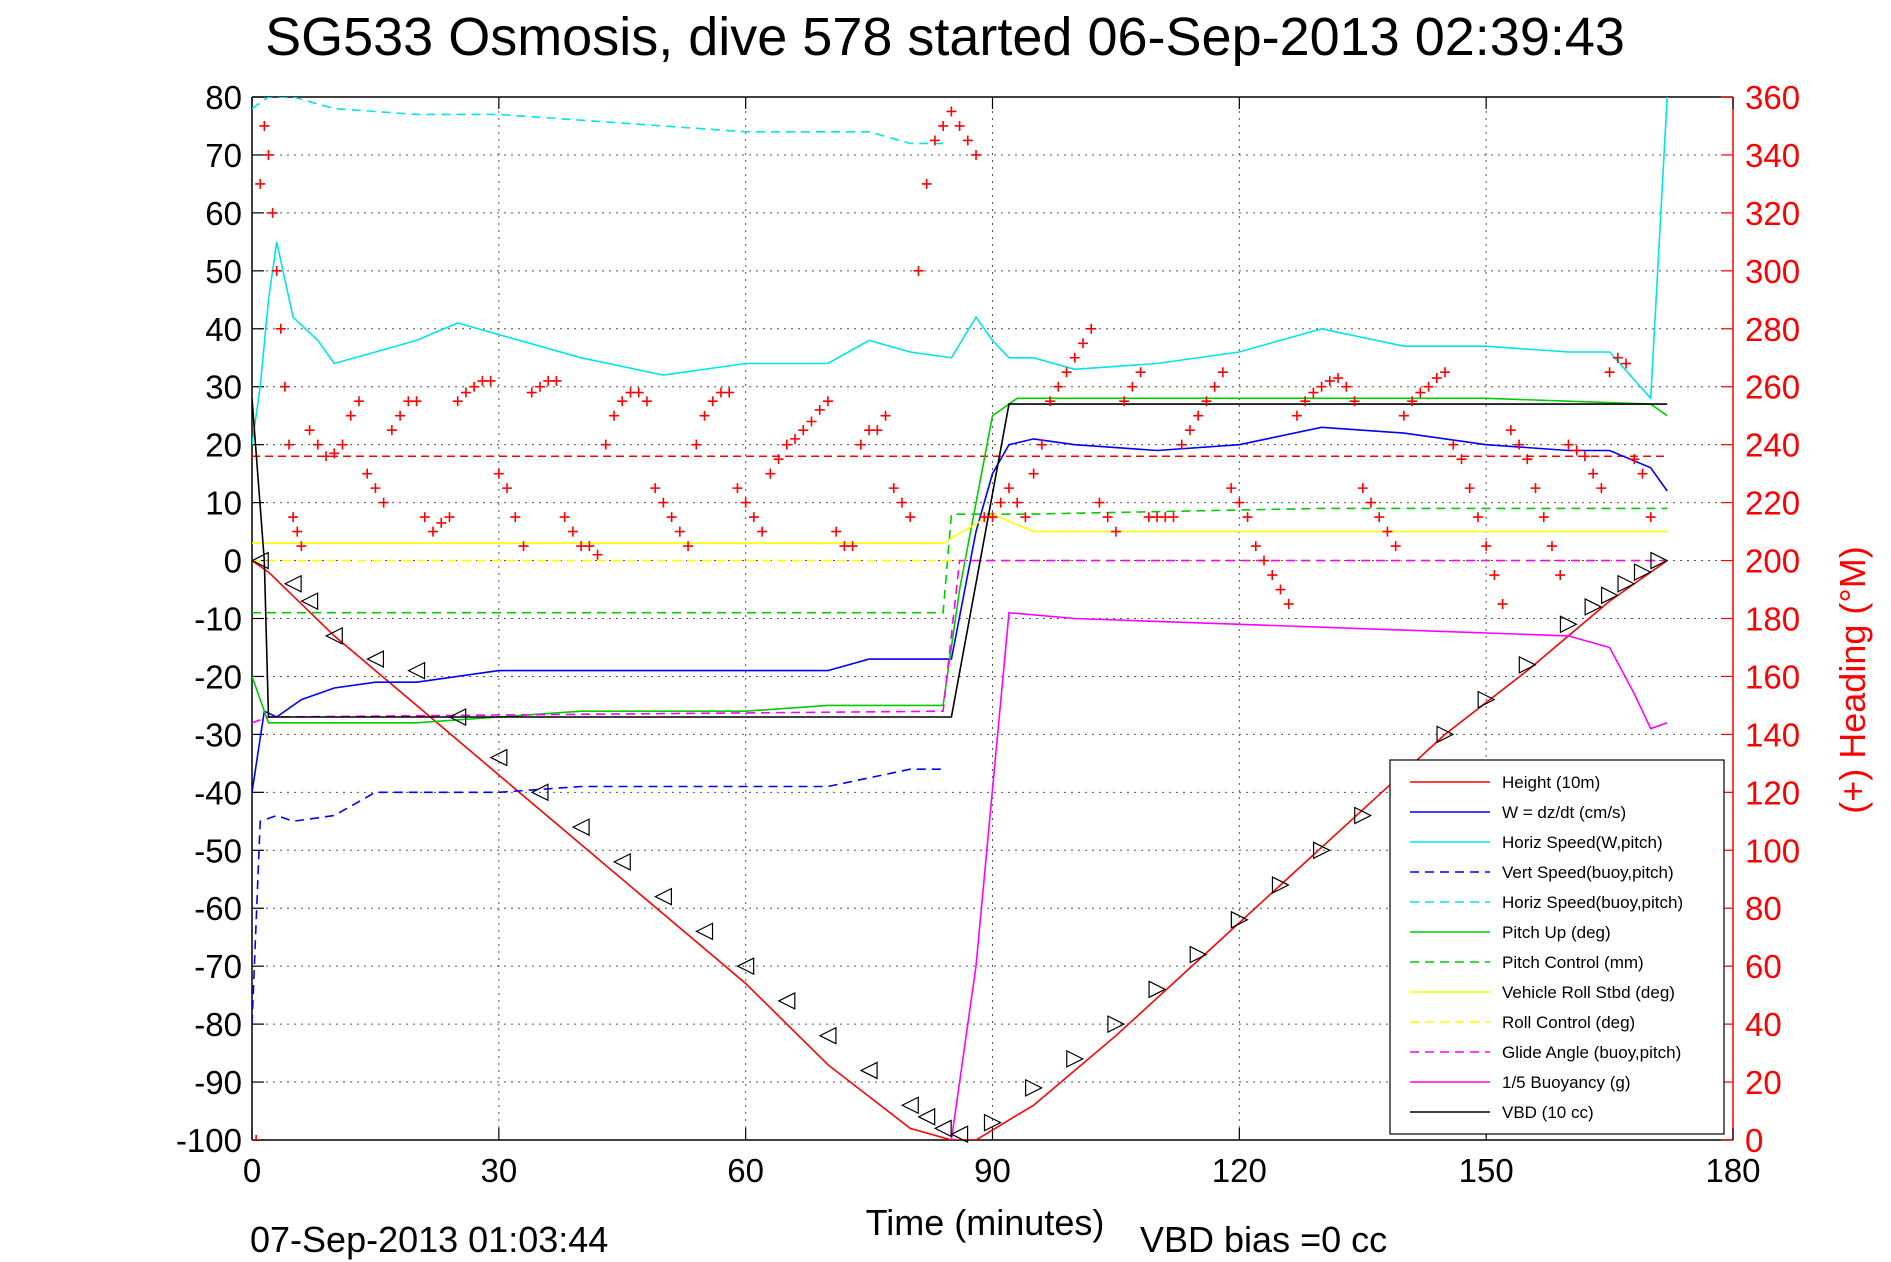 The width and height of the screenshot is (1891, 1262). I want to click on right-tick-label: 160, so click(1772, 676).